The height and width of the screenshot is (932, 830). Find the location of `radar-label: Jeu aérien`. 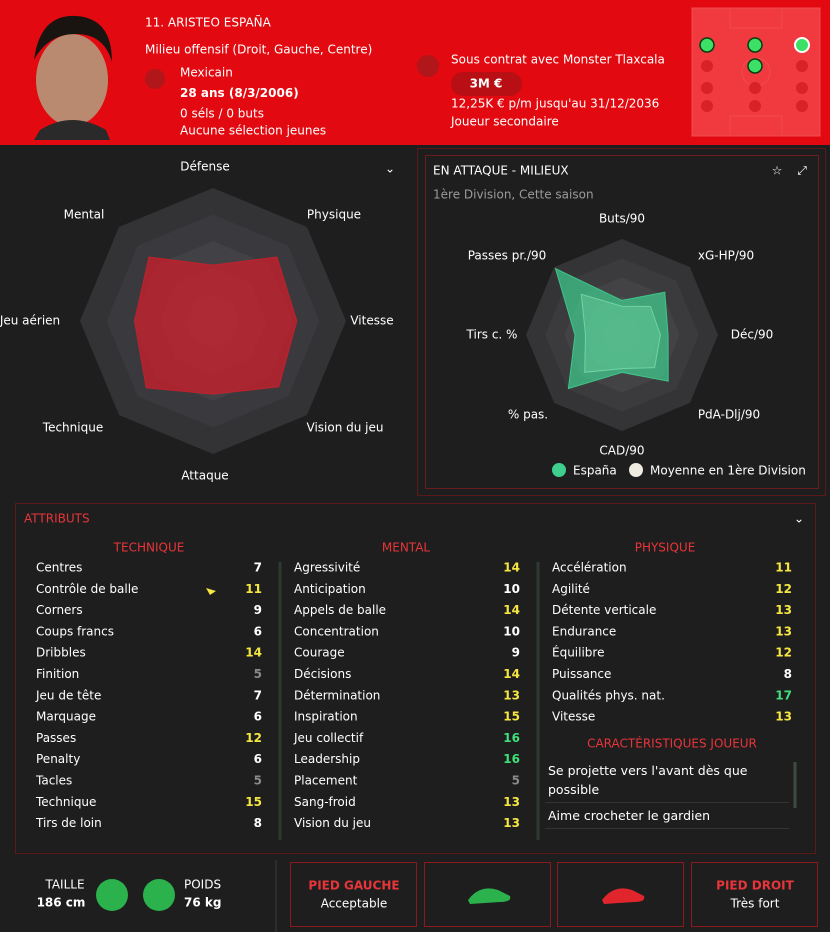

radar-label: Jeu aérien is located at coordinates (30, 321).